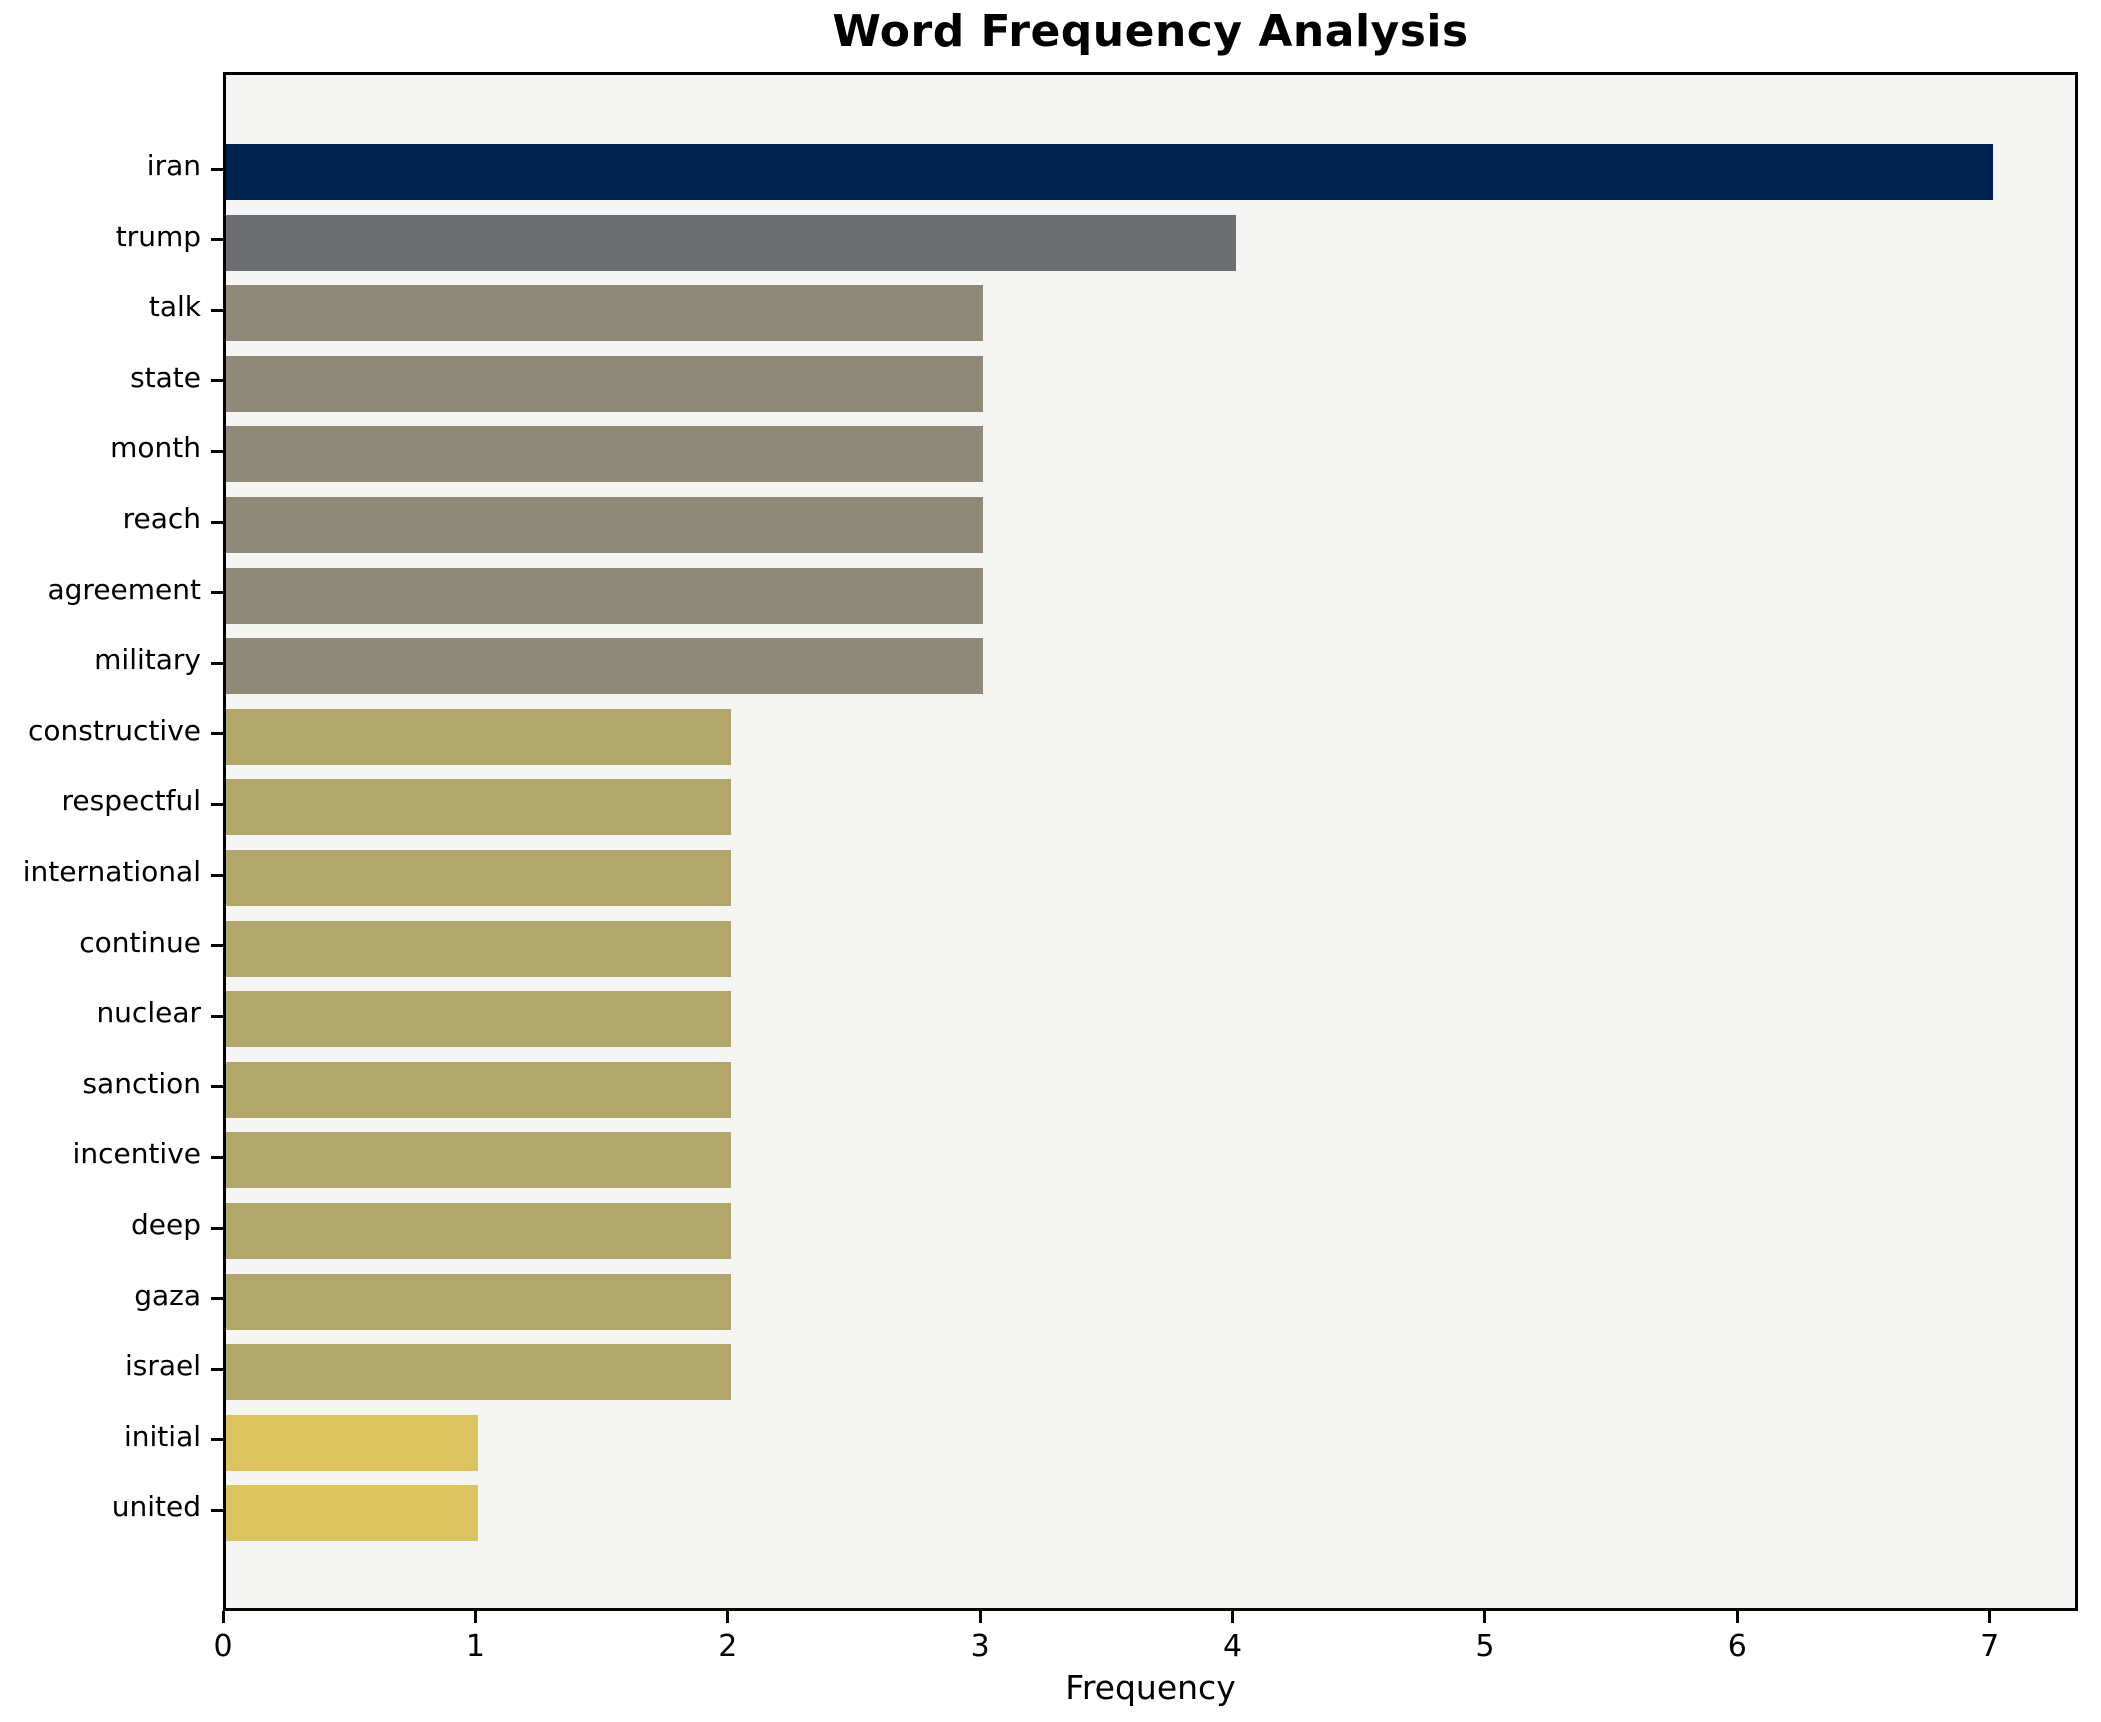 The height and width of the screenshot is (1722, 2101). Describe the element at coordinates (605, 383) in the screenshot. I see `bar-state` at that location.